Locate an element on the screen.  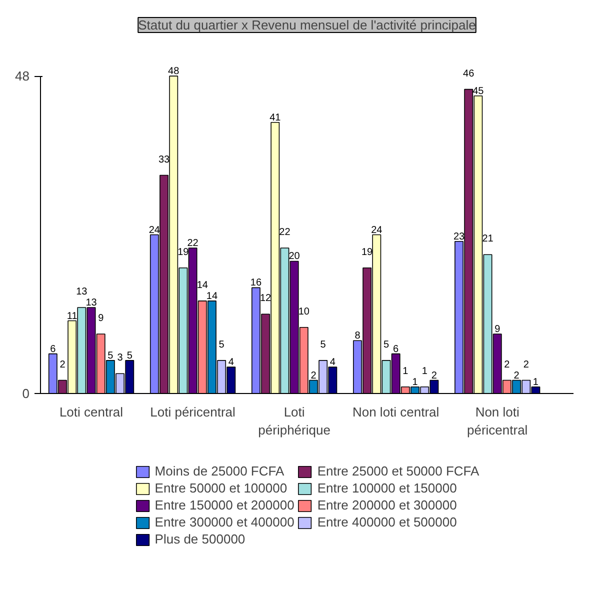
data-label: 24 is located at coordinates (377, 230).